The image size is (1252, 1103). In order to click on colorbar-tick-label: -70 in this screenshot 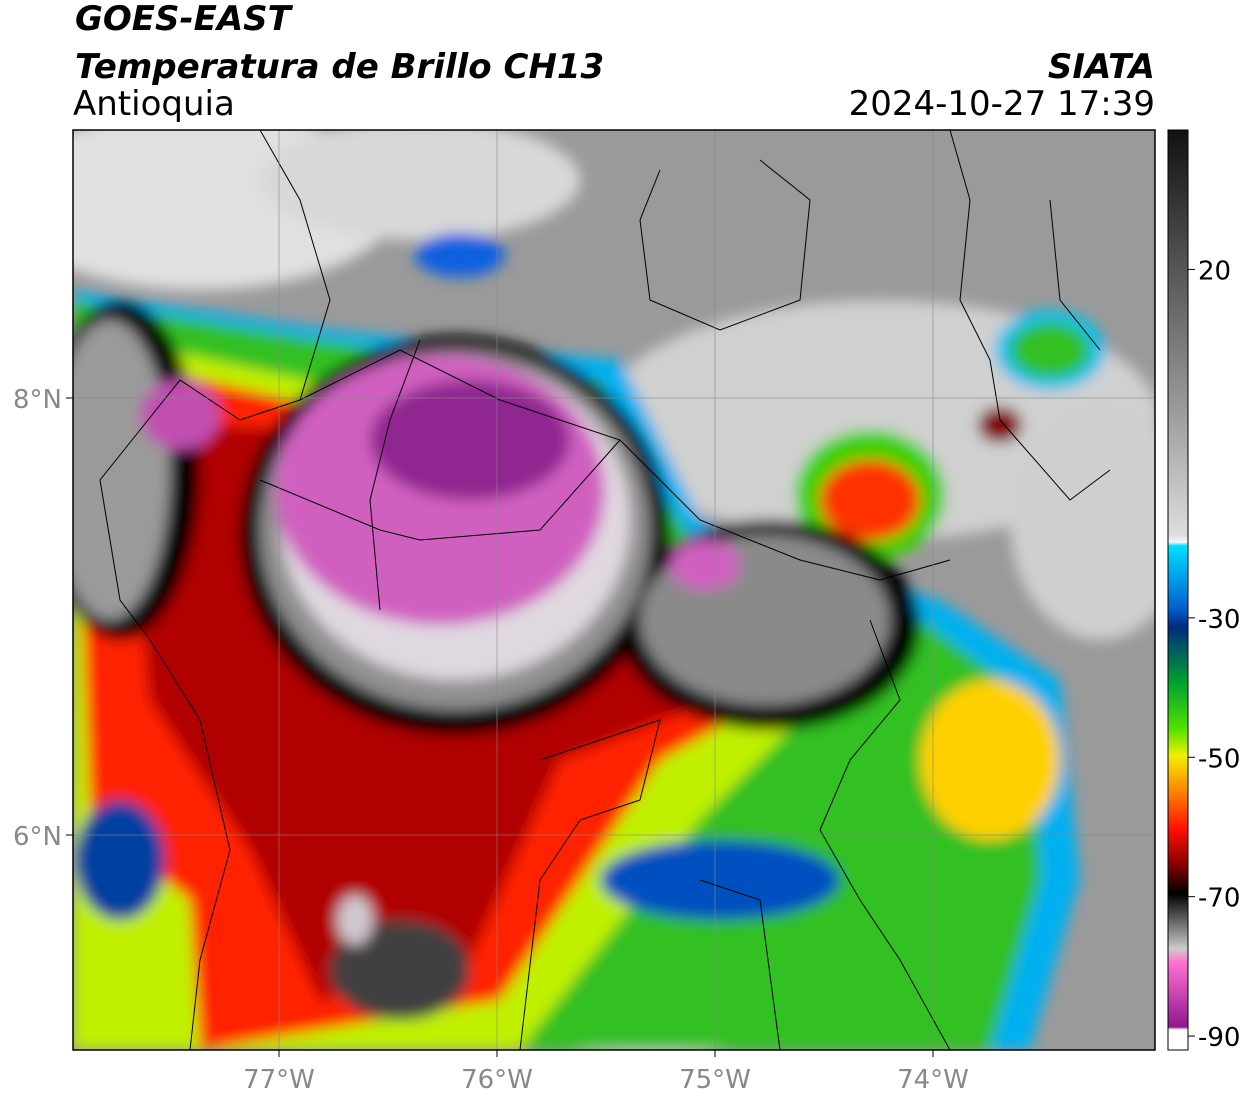, I will do `click(1219, 899)`.